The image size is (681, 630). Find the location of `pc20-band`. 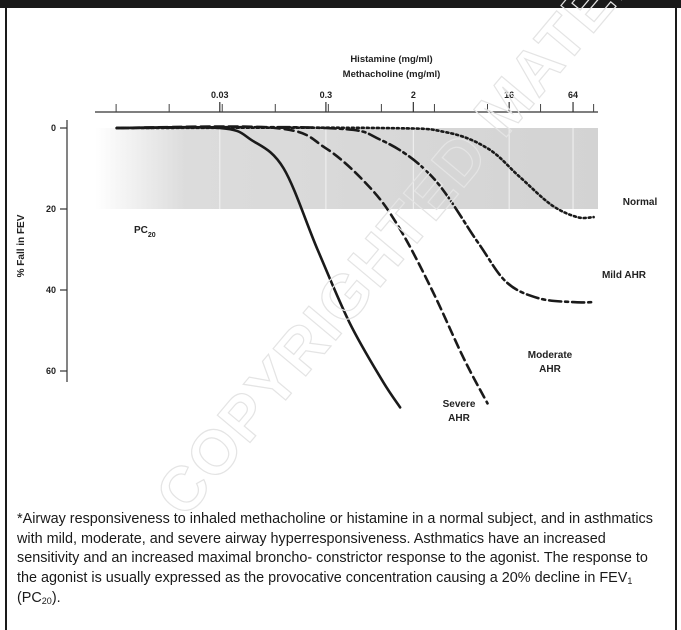

pc20-band is located at coordinates (346, 168).